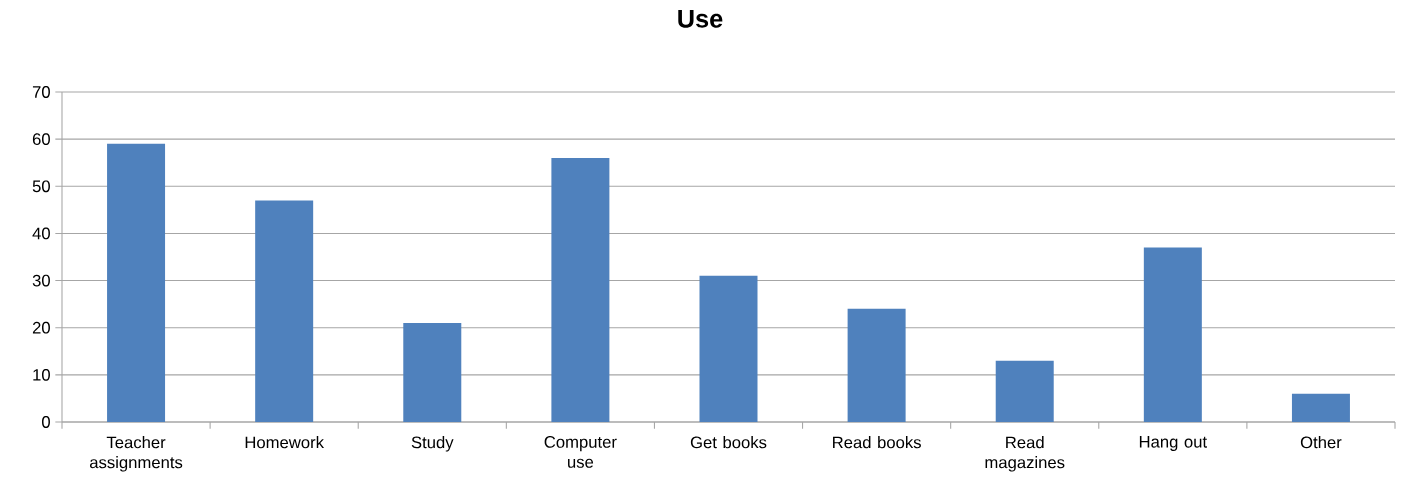 The height and width of the screenshot is (504, 1403). I want to click on chart-title: Use, so click(700, 19).